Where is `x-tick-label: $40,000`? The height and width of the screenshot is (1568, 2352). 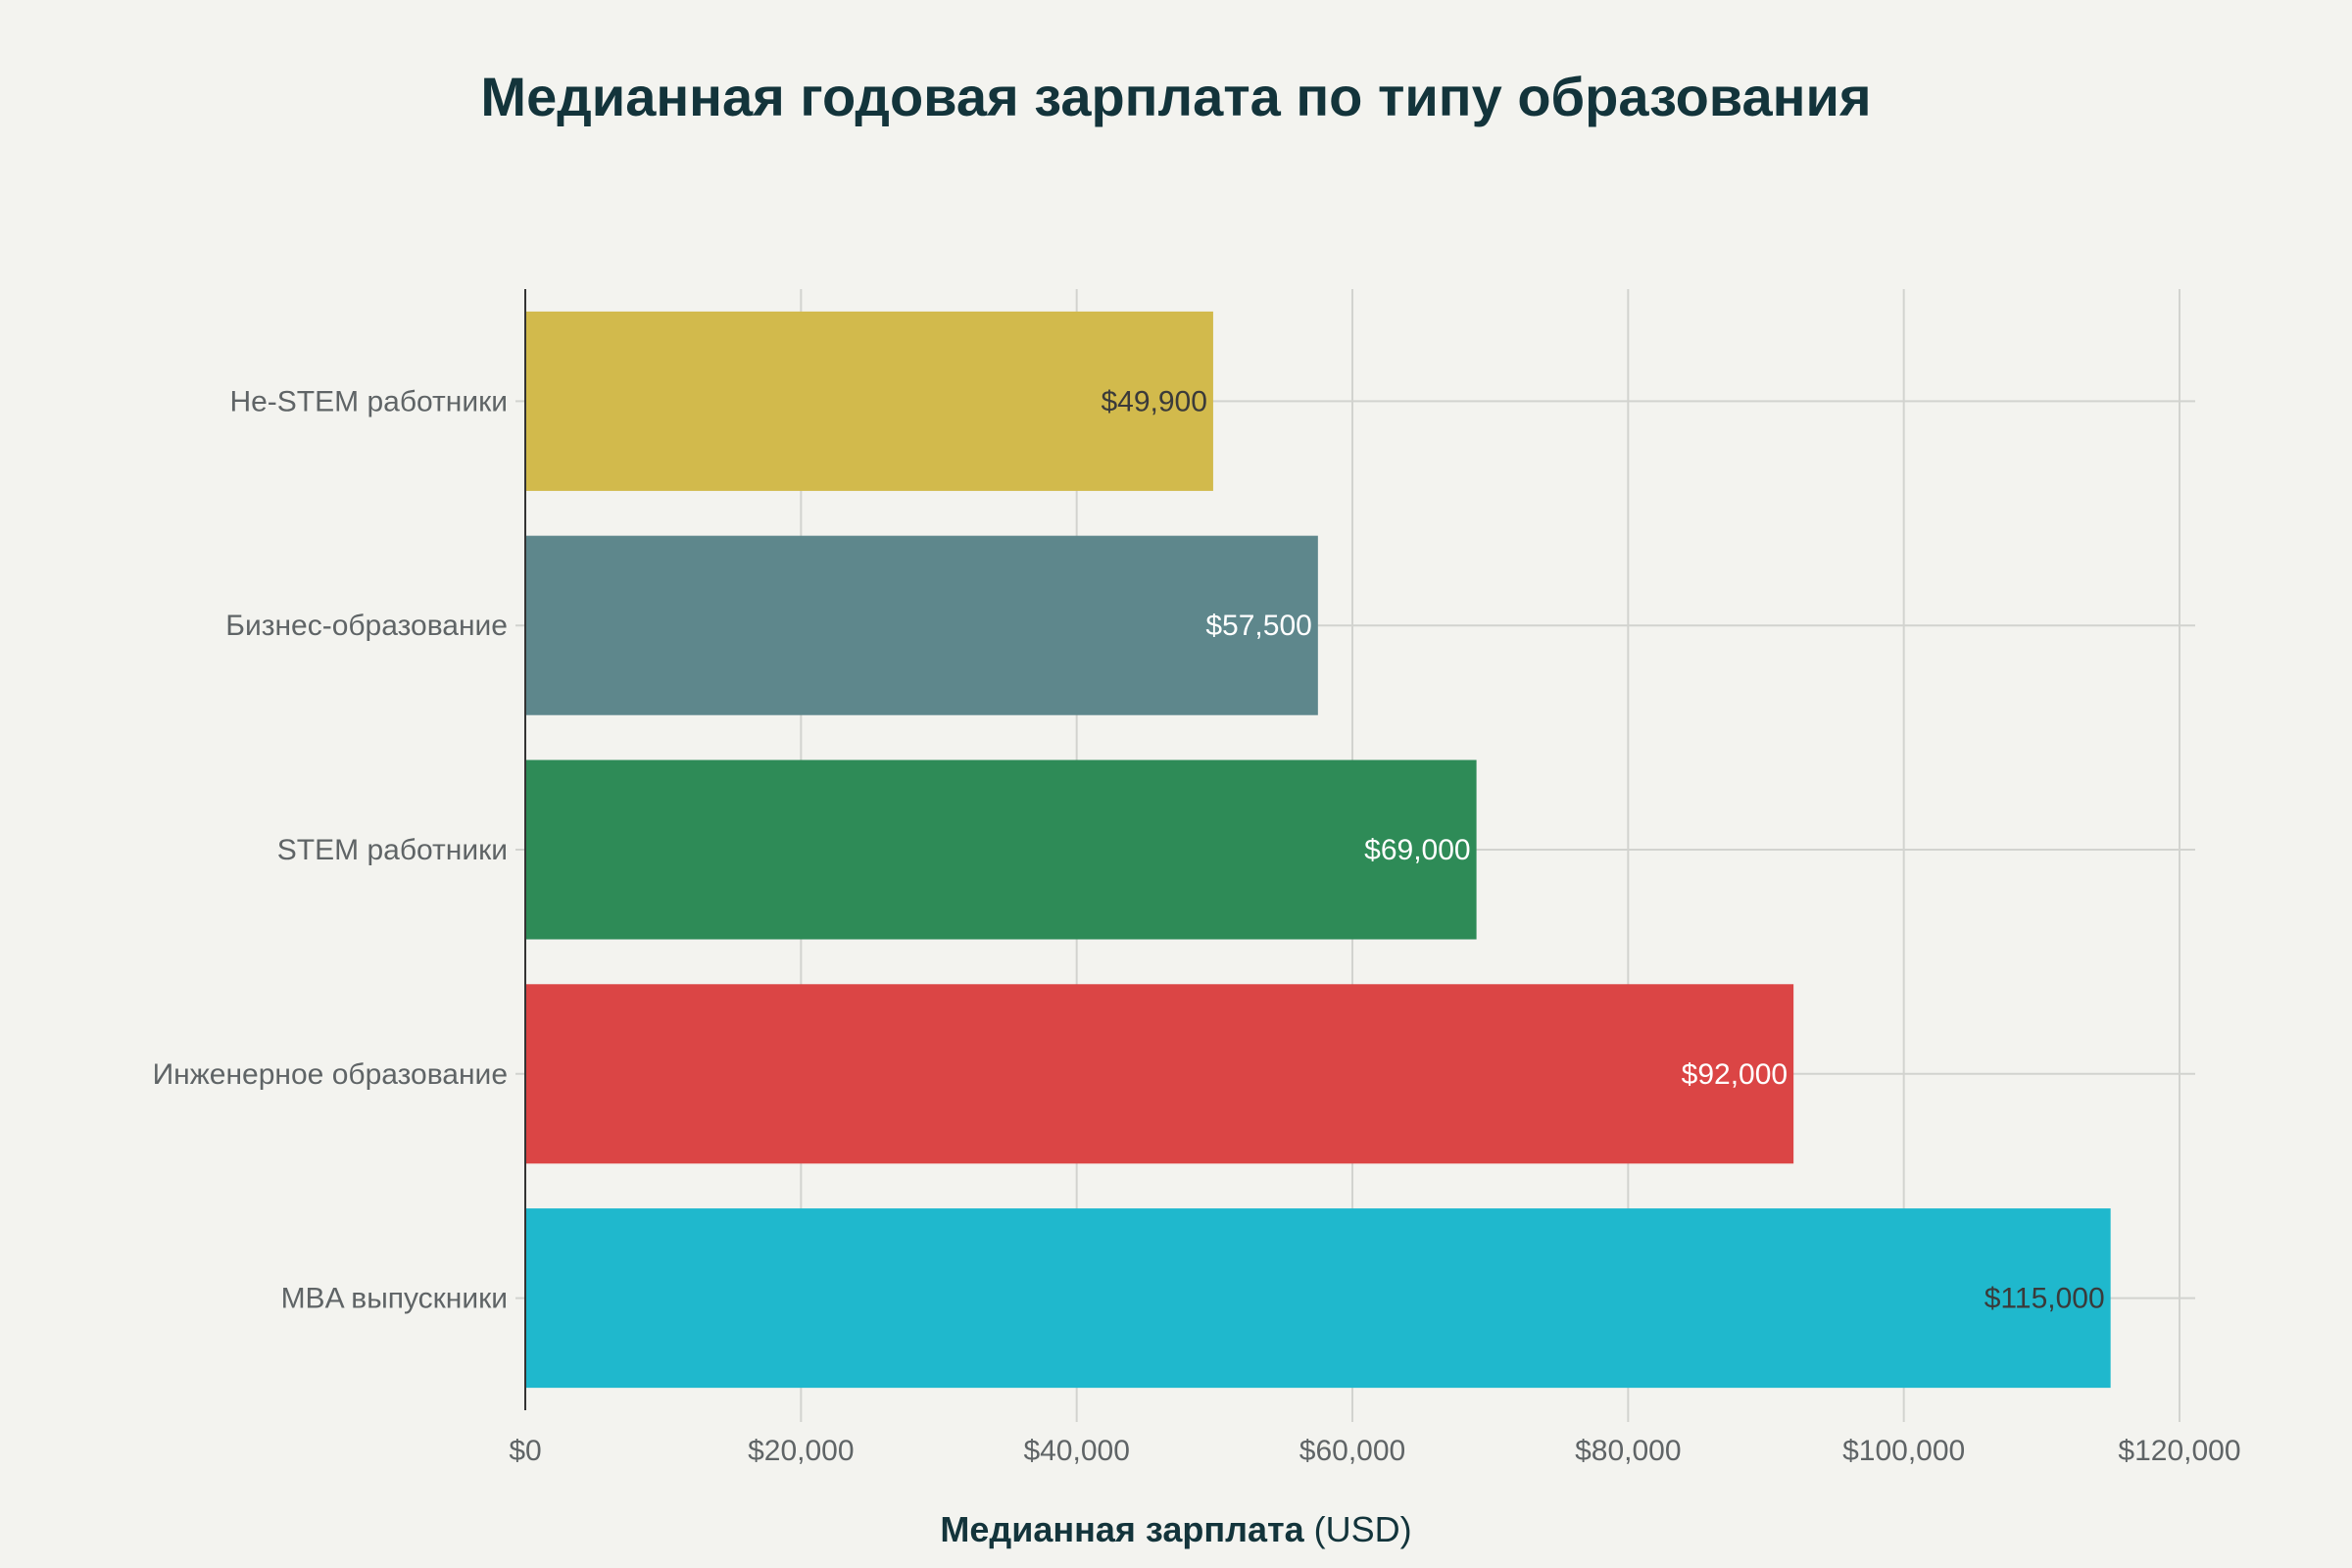 x-tick-label: $40,000 is located at coordinates (1076, 1451).